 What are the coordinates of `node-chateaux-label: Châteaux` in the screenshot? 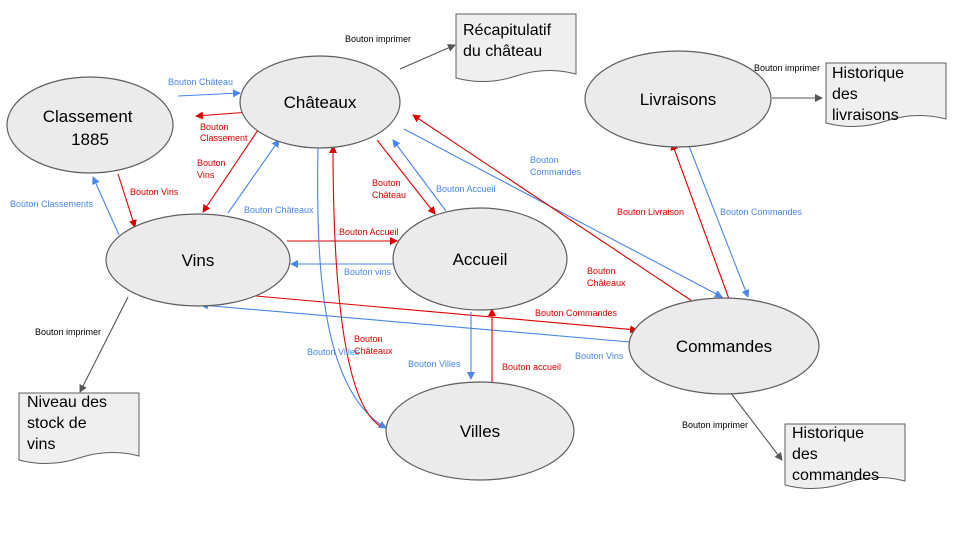 It's located at (320, 102).